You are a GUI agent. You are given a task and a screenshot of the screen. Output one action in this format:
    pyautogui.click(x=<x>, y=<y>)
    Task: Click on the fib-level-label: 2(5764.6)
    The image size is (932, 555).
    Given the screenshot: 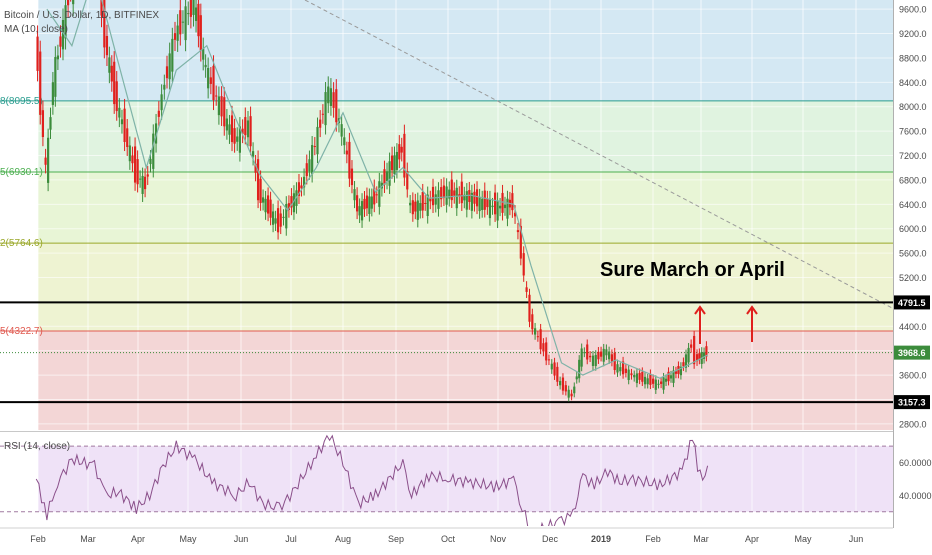 What is the action you would take?
    pyautogui.click(x=21, y=243)
    